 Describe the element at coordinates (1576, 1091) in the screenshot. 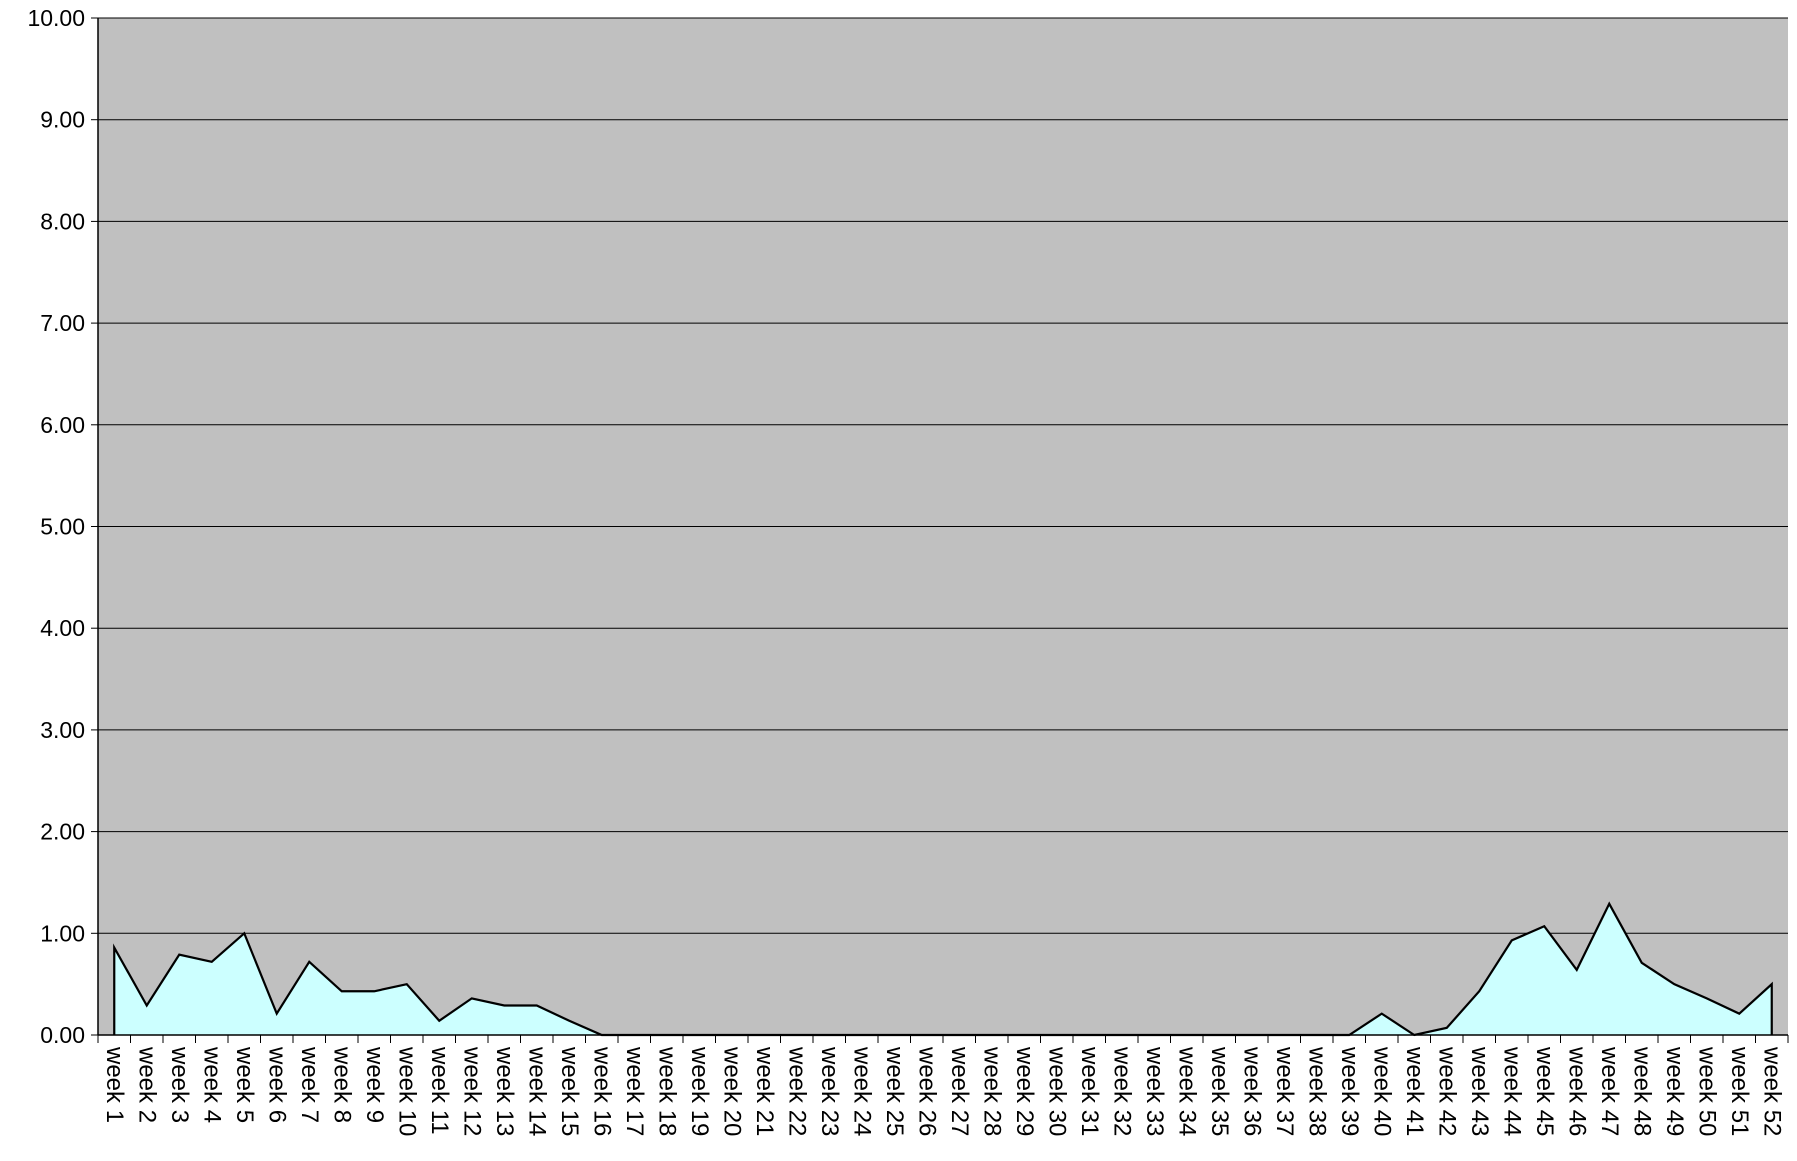

I see `x-tick-label: week 46` at that location.